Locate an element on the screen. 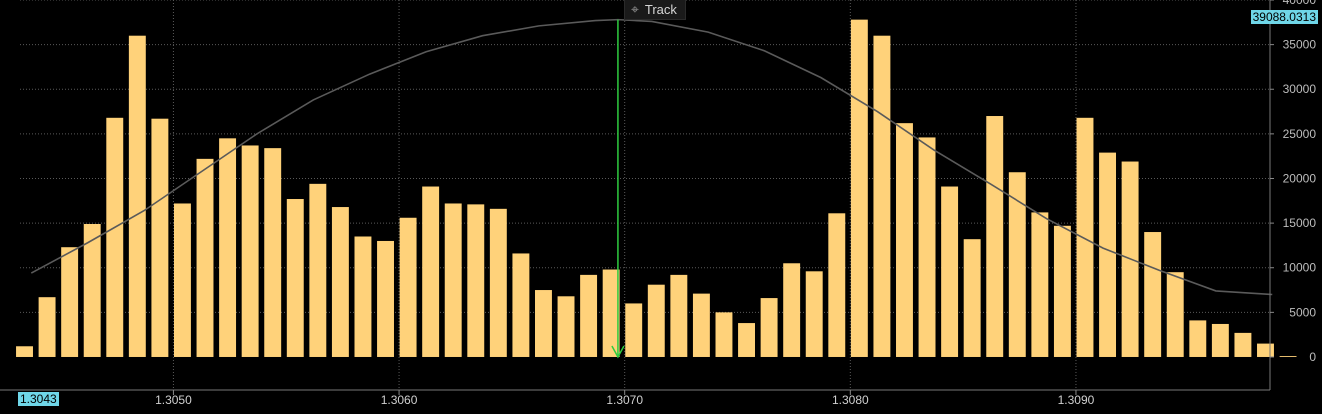 The width and height of the screenshot is (1322, 414). x-tick-label: 1.3060 is located at coordinates (399, 400).